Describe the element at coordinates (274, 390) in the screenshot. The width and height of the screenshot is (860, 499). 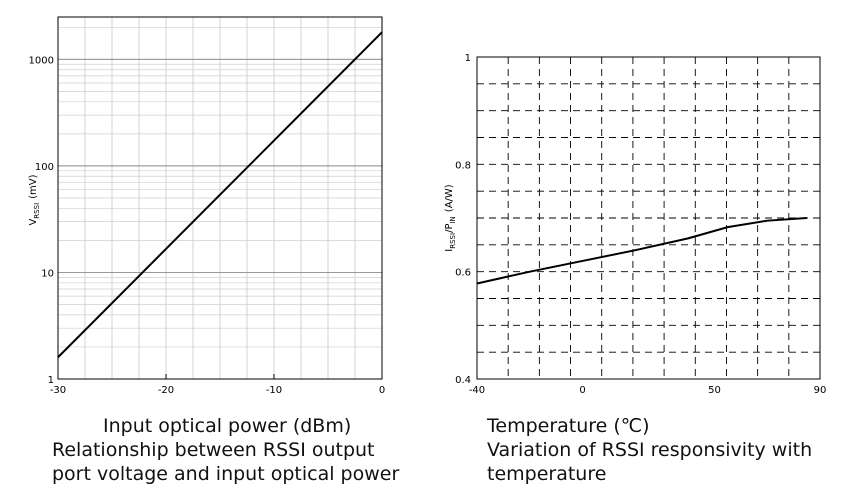
I see `x-tick-label: -10` at that location.